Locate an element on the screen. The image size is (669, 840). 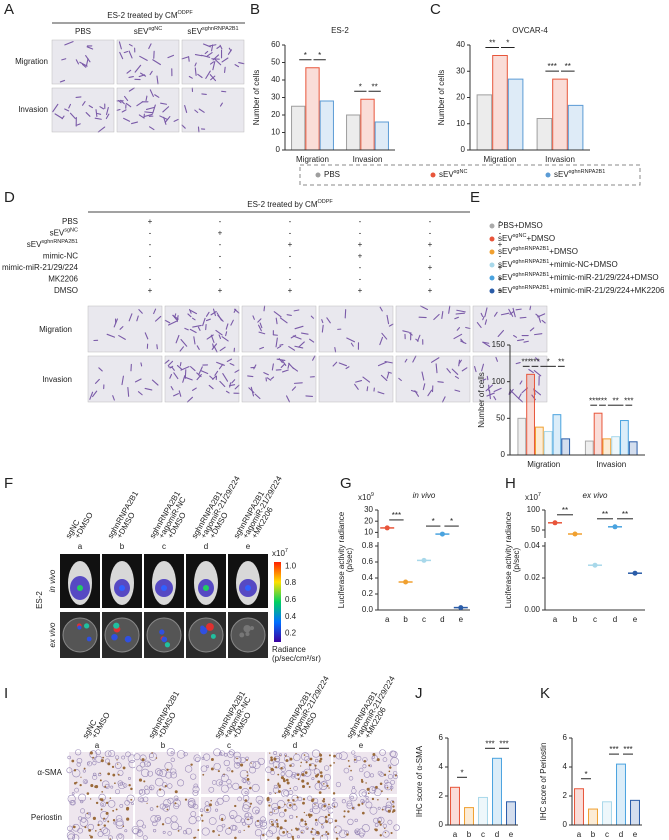
x-tick-label: d is located at coordinates (497, 834).